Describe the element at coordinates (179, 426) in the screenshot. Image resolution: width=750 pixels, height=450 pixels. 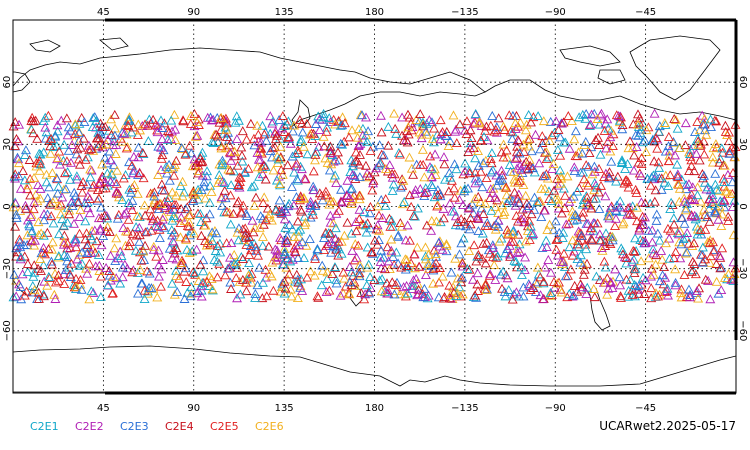
I see `legend-item: C2E4` at that location.